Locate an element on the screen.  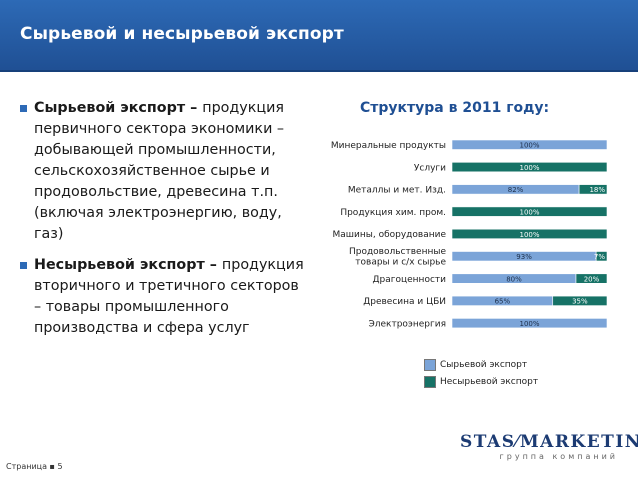
legend-item-raw: Сырьевой экспорт is located at coordinates (481, 365).